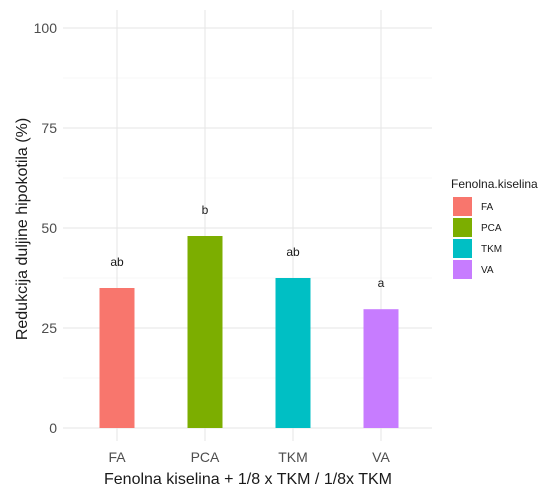 This screenshot has width=548, height=497. I want to click on y-tick-label: 25, so click(49, 328).